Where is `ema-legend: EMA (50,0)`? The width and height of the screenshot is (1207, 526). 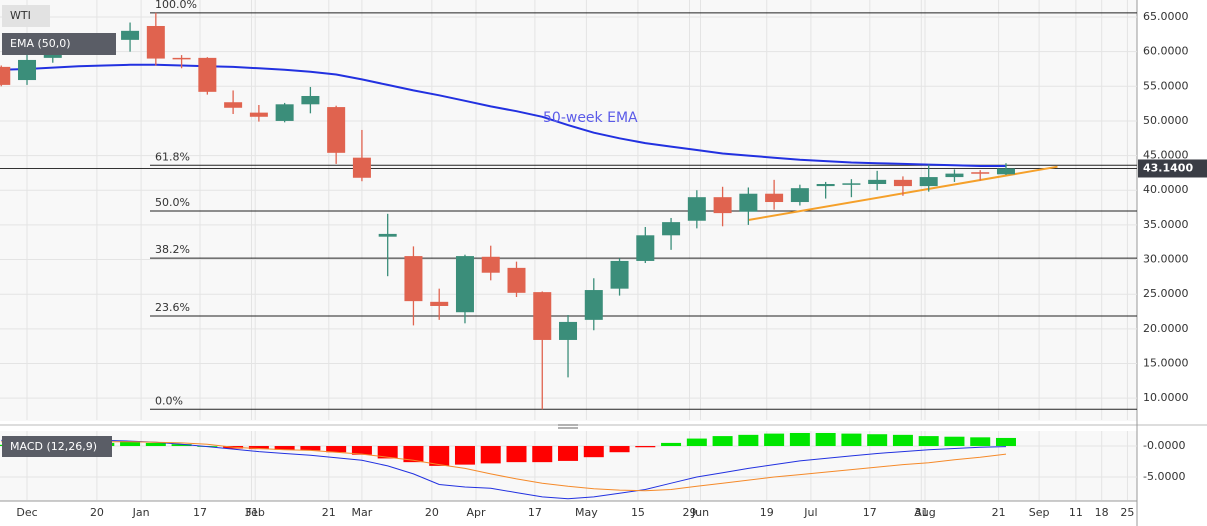 ema-legend: EMA (50,0) is located at coordinates (40, 43).